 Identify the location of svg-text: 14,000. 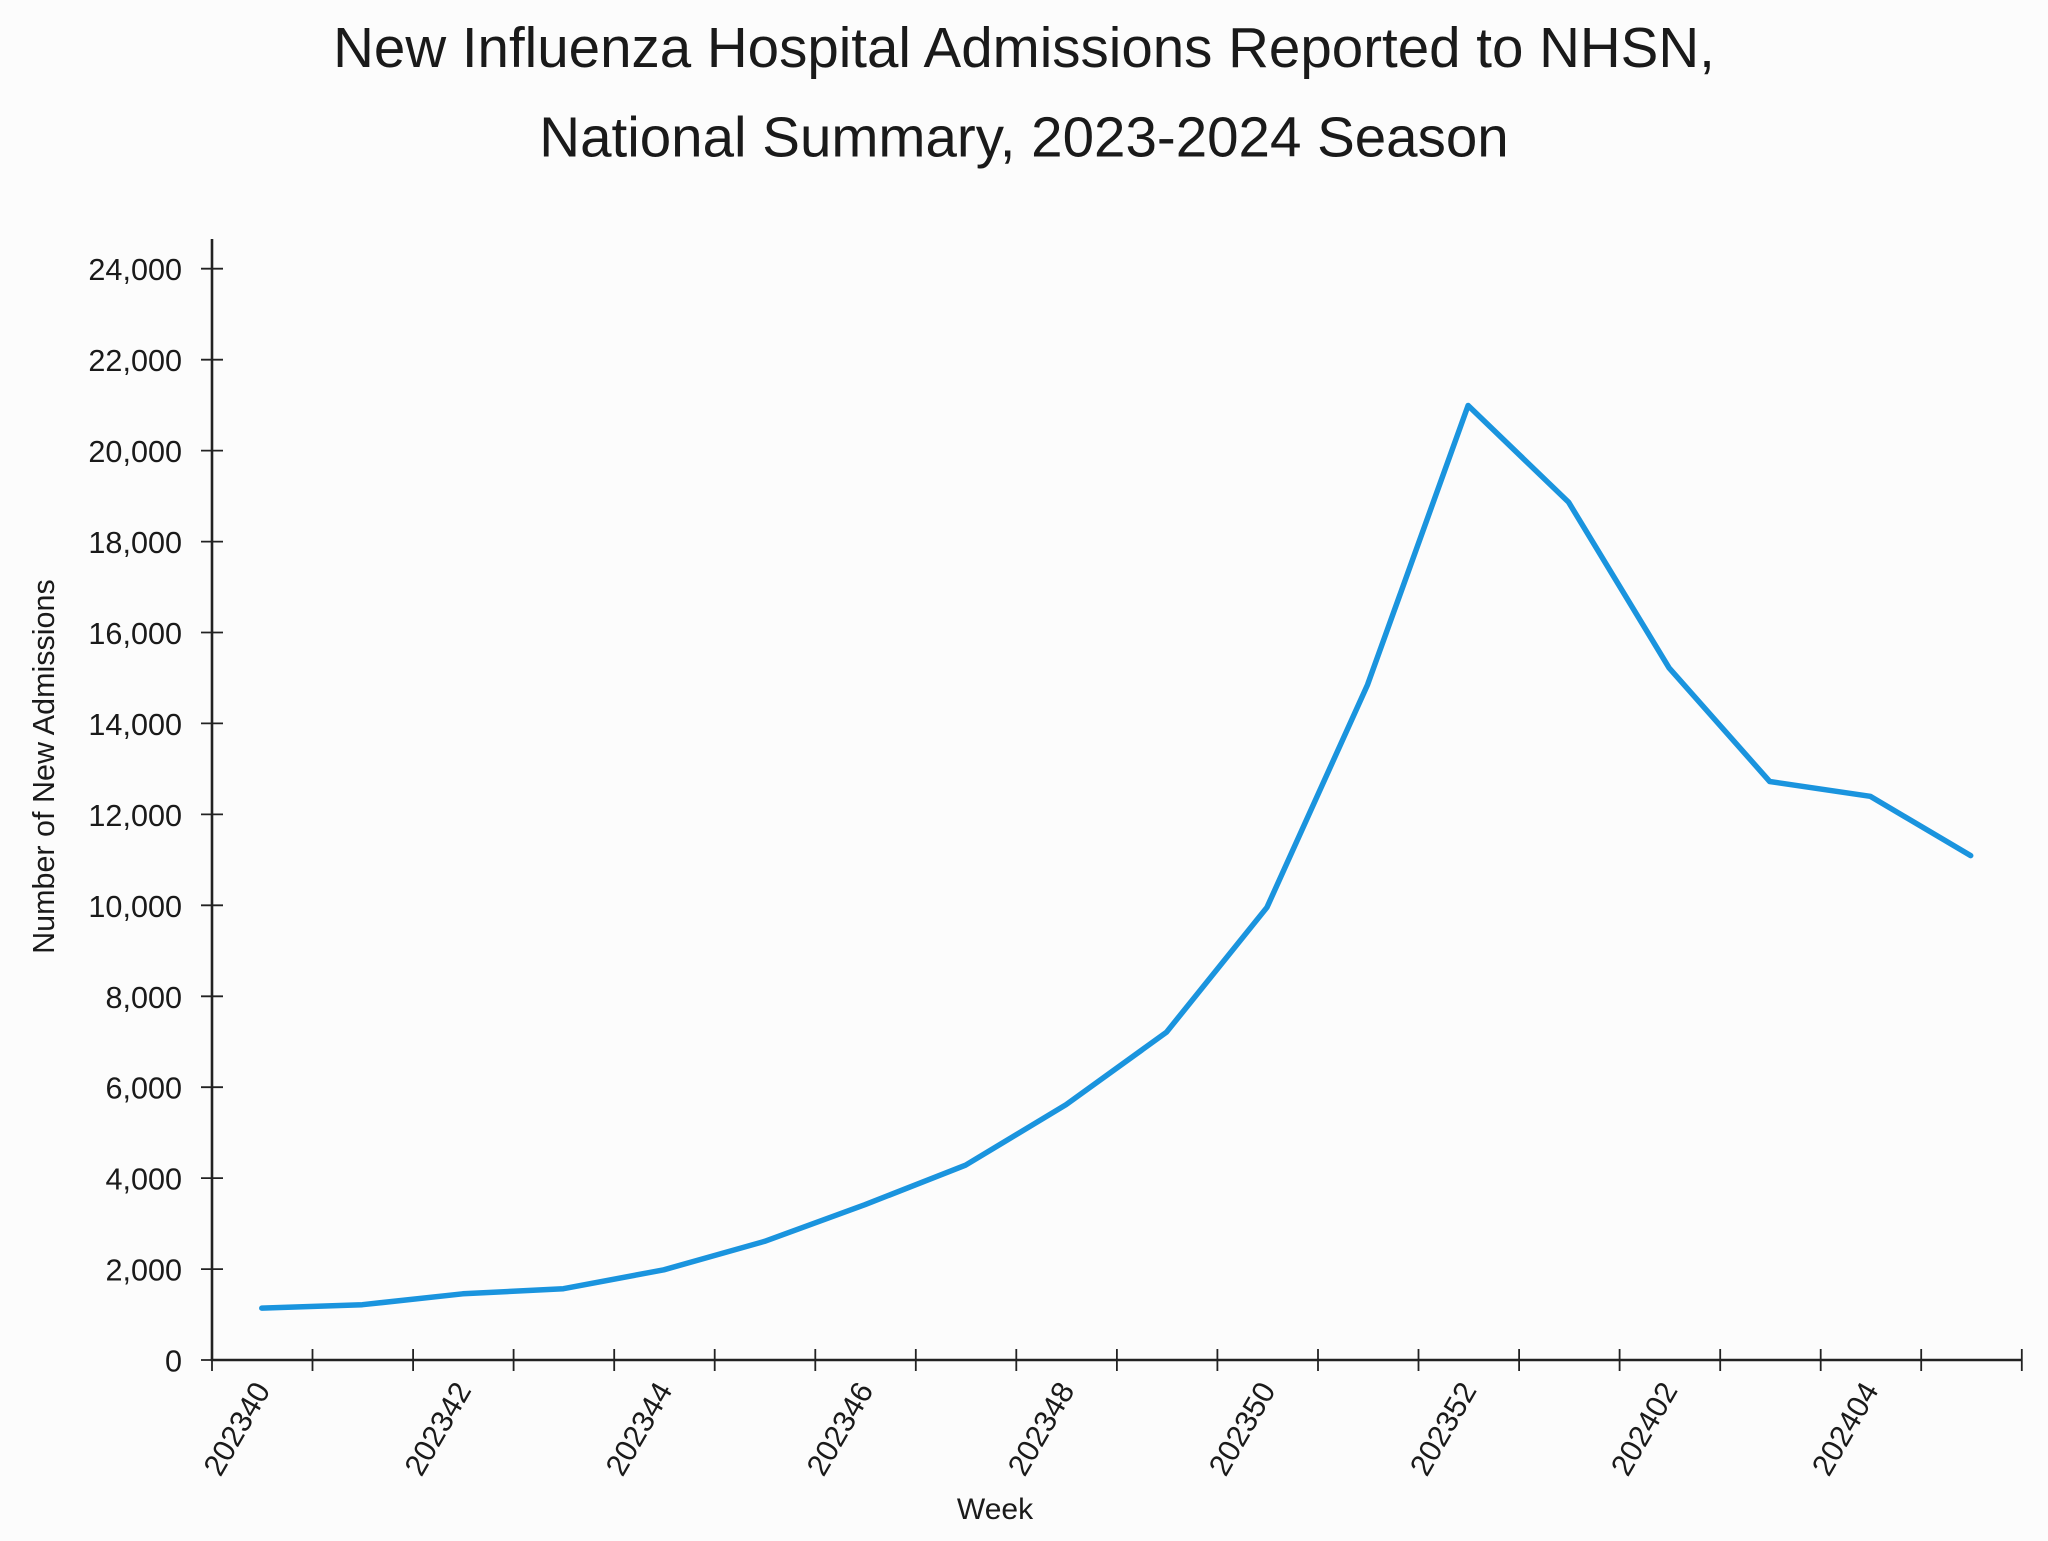
(135, 725).